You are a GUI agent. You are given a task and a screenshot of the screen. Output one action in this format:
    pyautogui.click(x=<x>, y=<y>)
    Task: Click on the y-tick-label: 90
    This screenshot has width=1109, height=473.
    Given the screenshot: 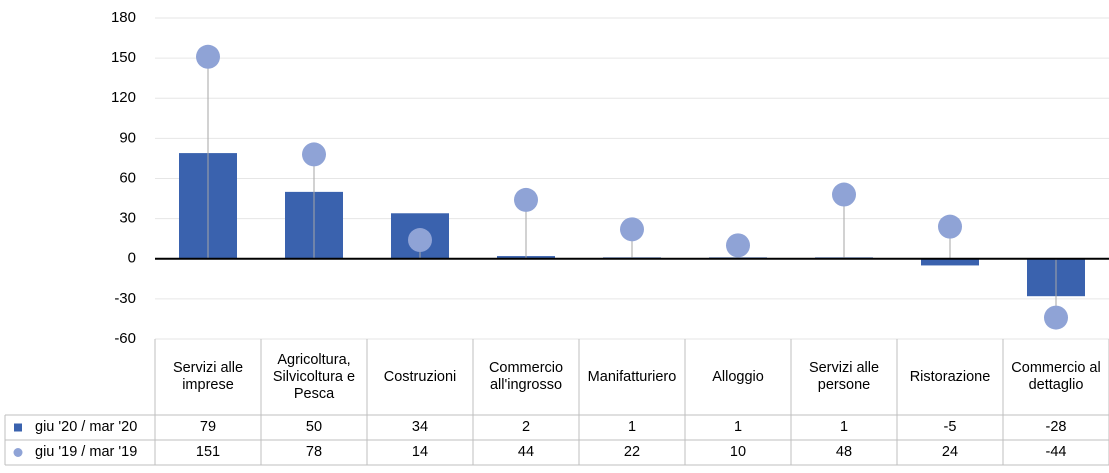 What is the action you would take?
    pyautogui.click(x=127, y=137)
    